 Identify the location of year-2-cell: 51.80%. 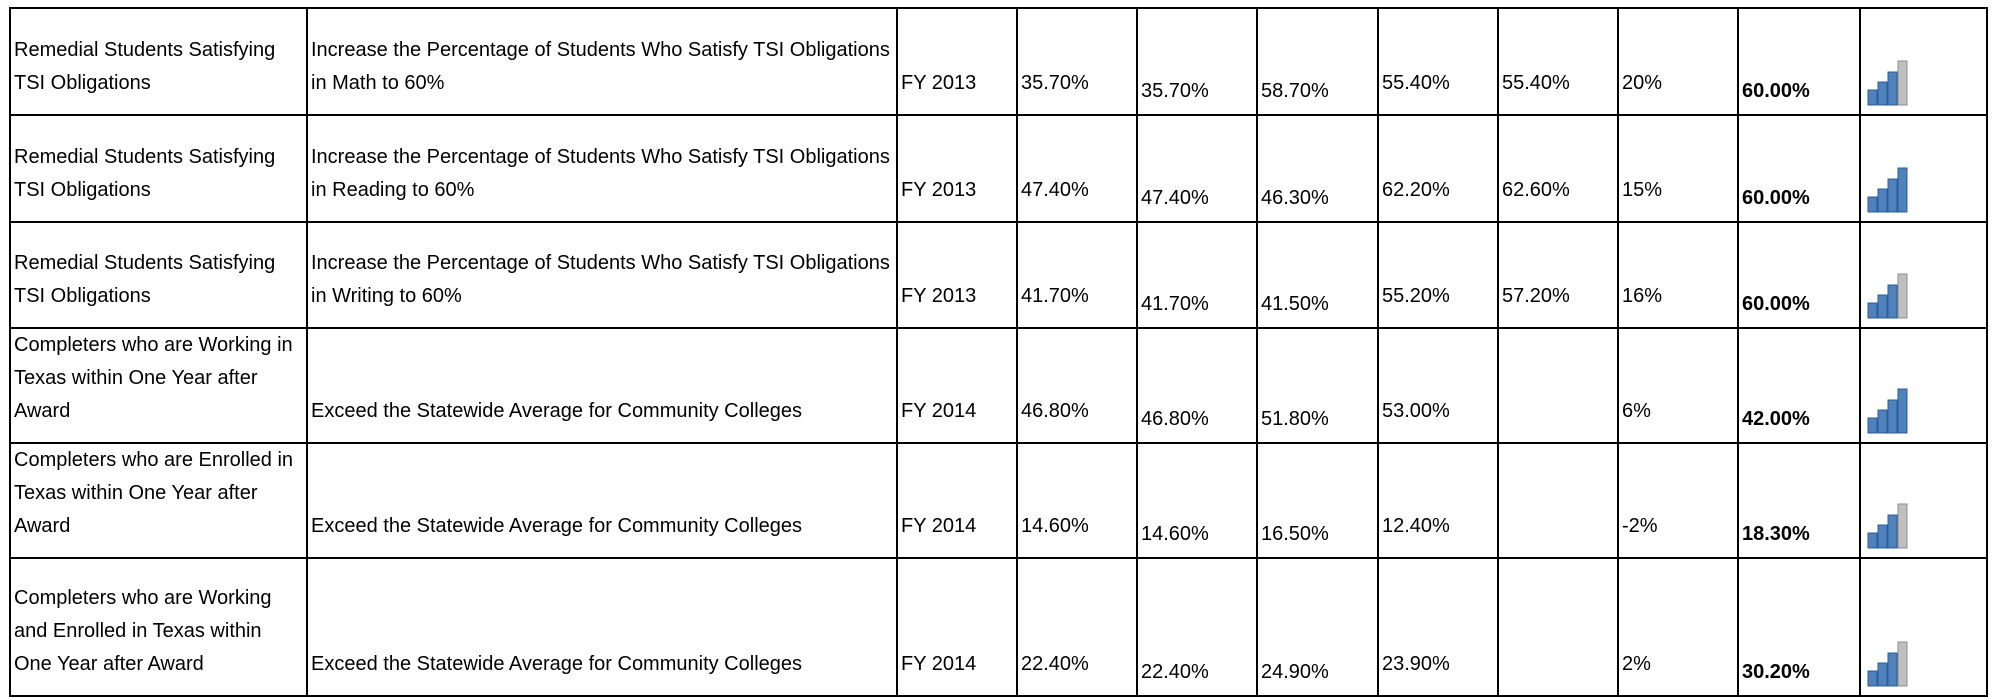
(1317, 385).